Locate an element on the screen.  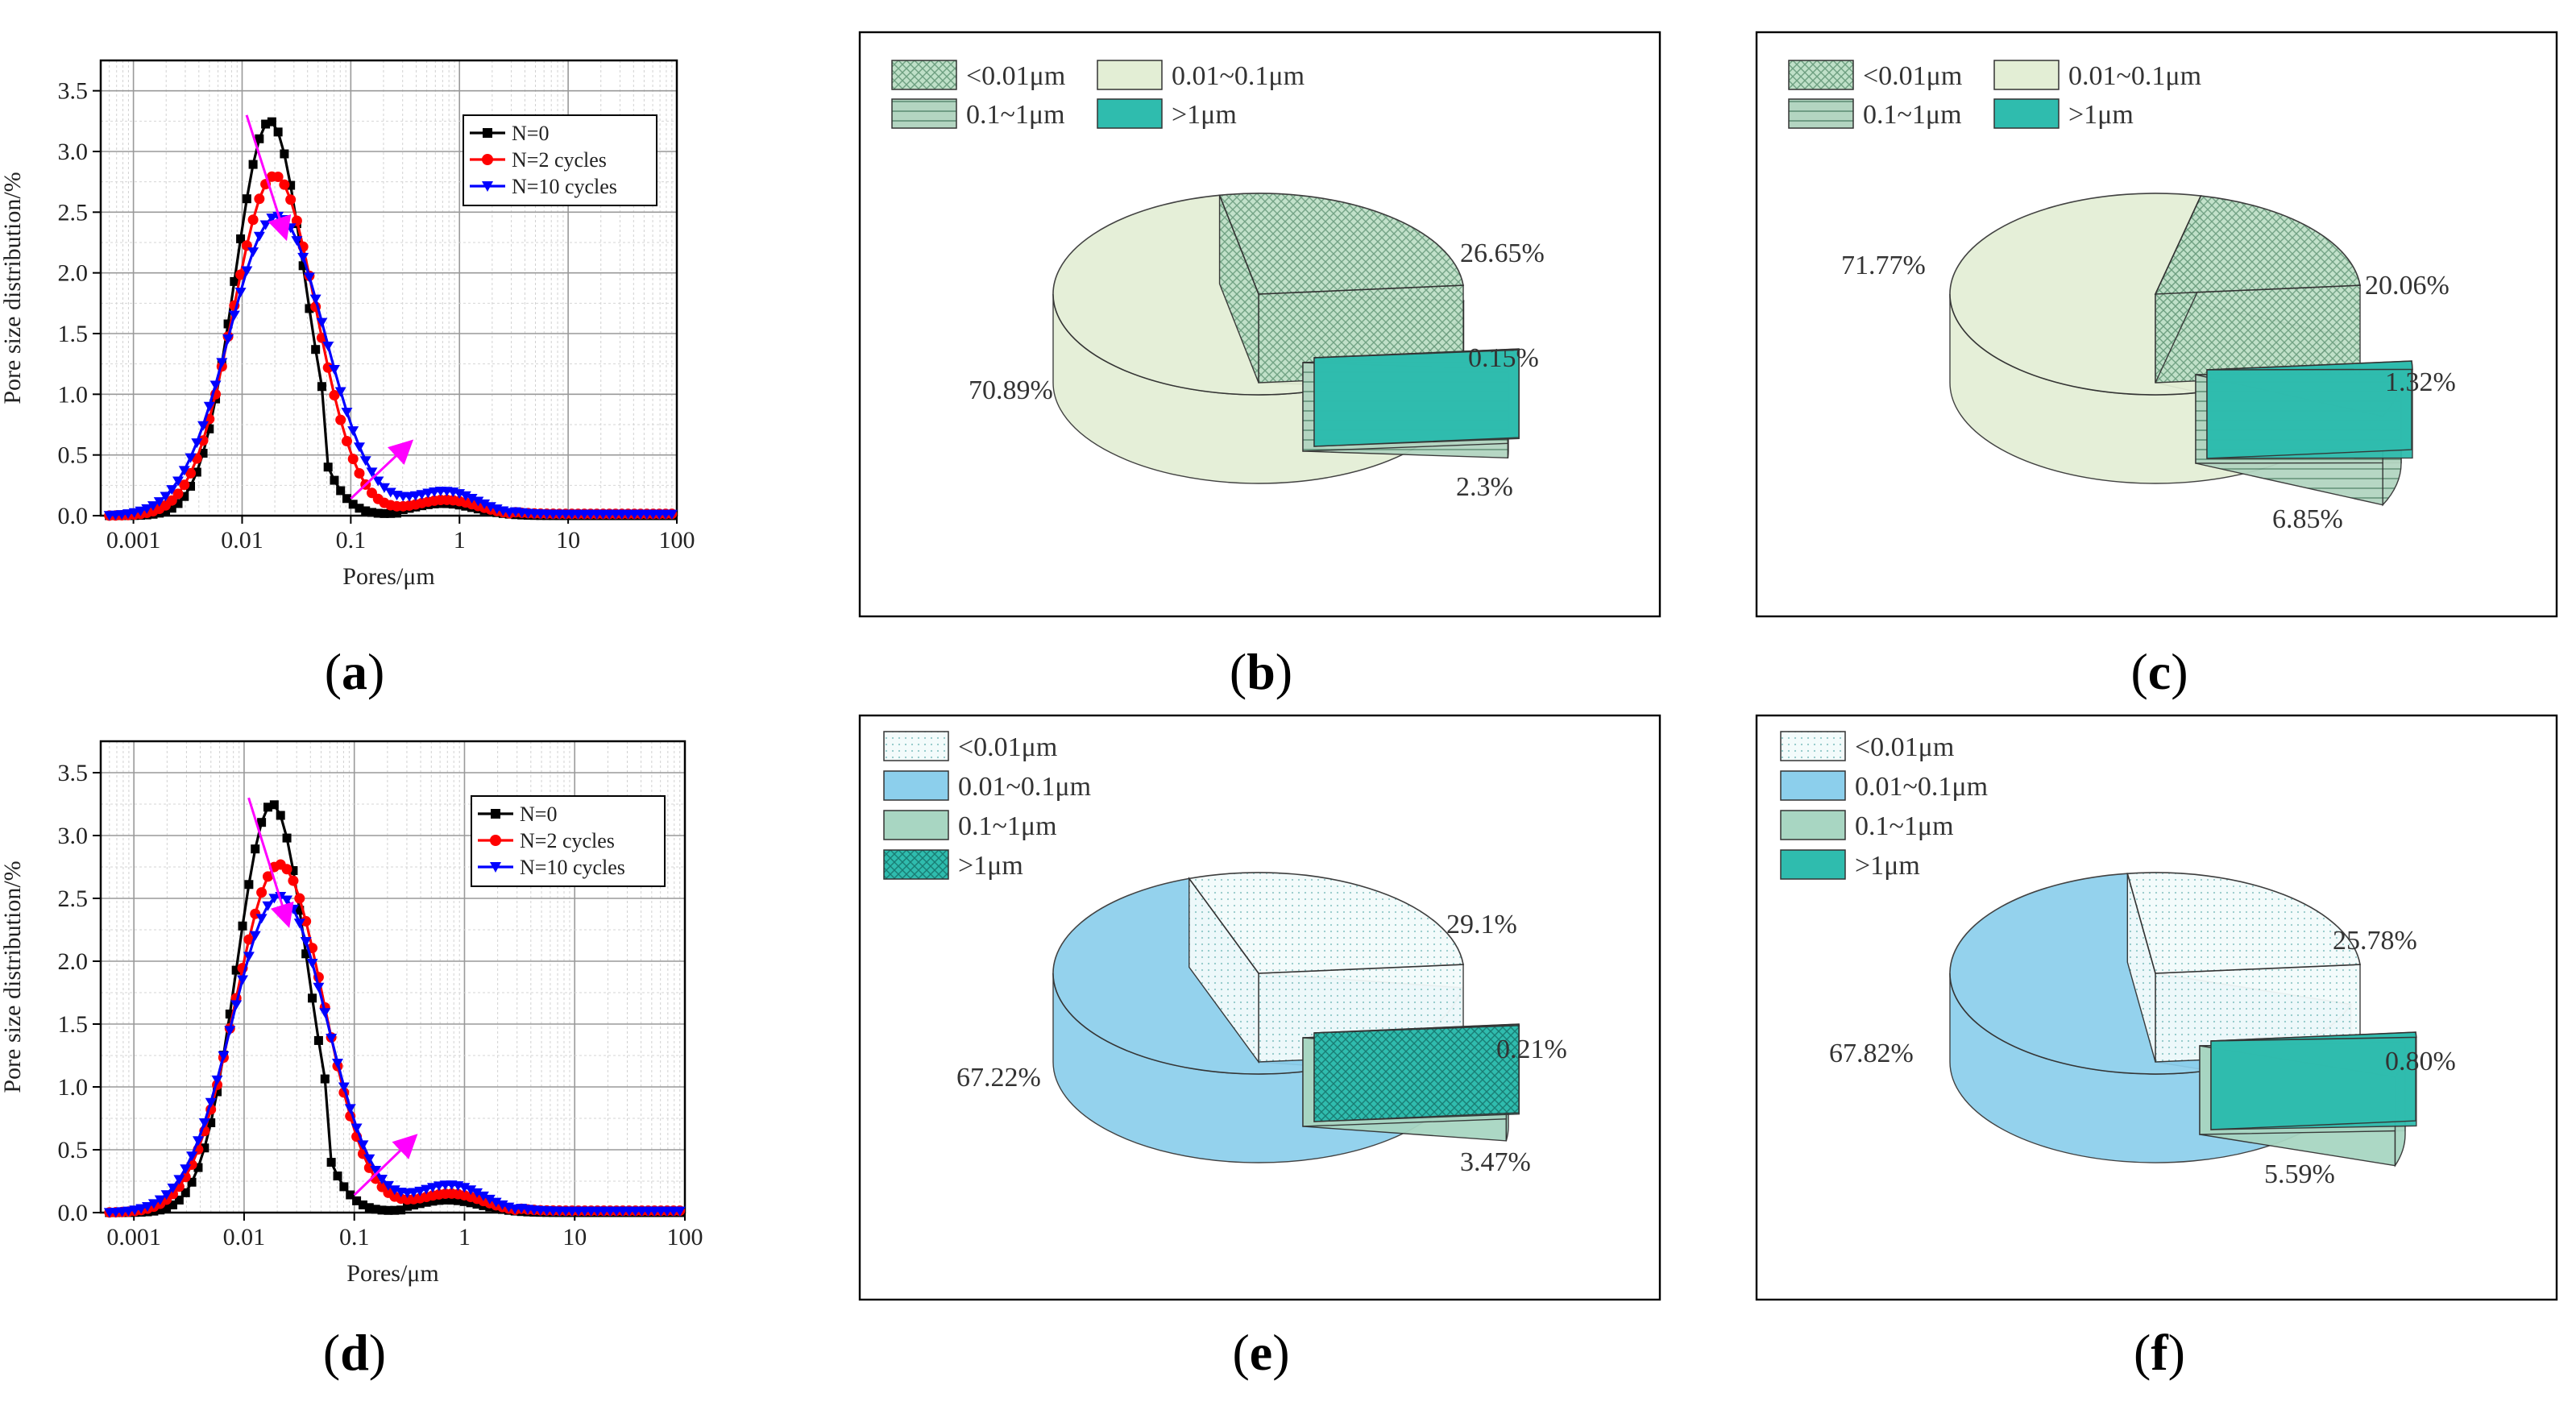
legend-label: 0.1~1μm is located at coordinates (1904, 826).